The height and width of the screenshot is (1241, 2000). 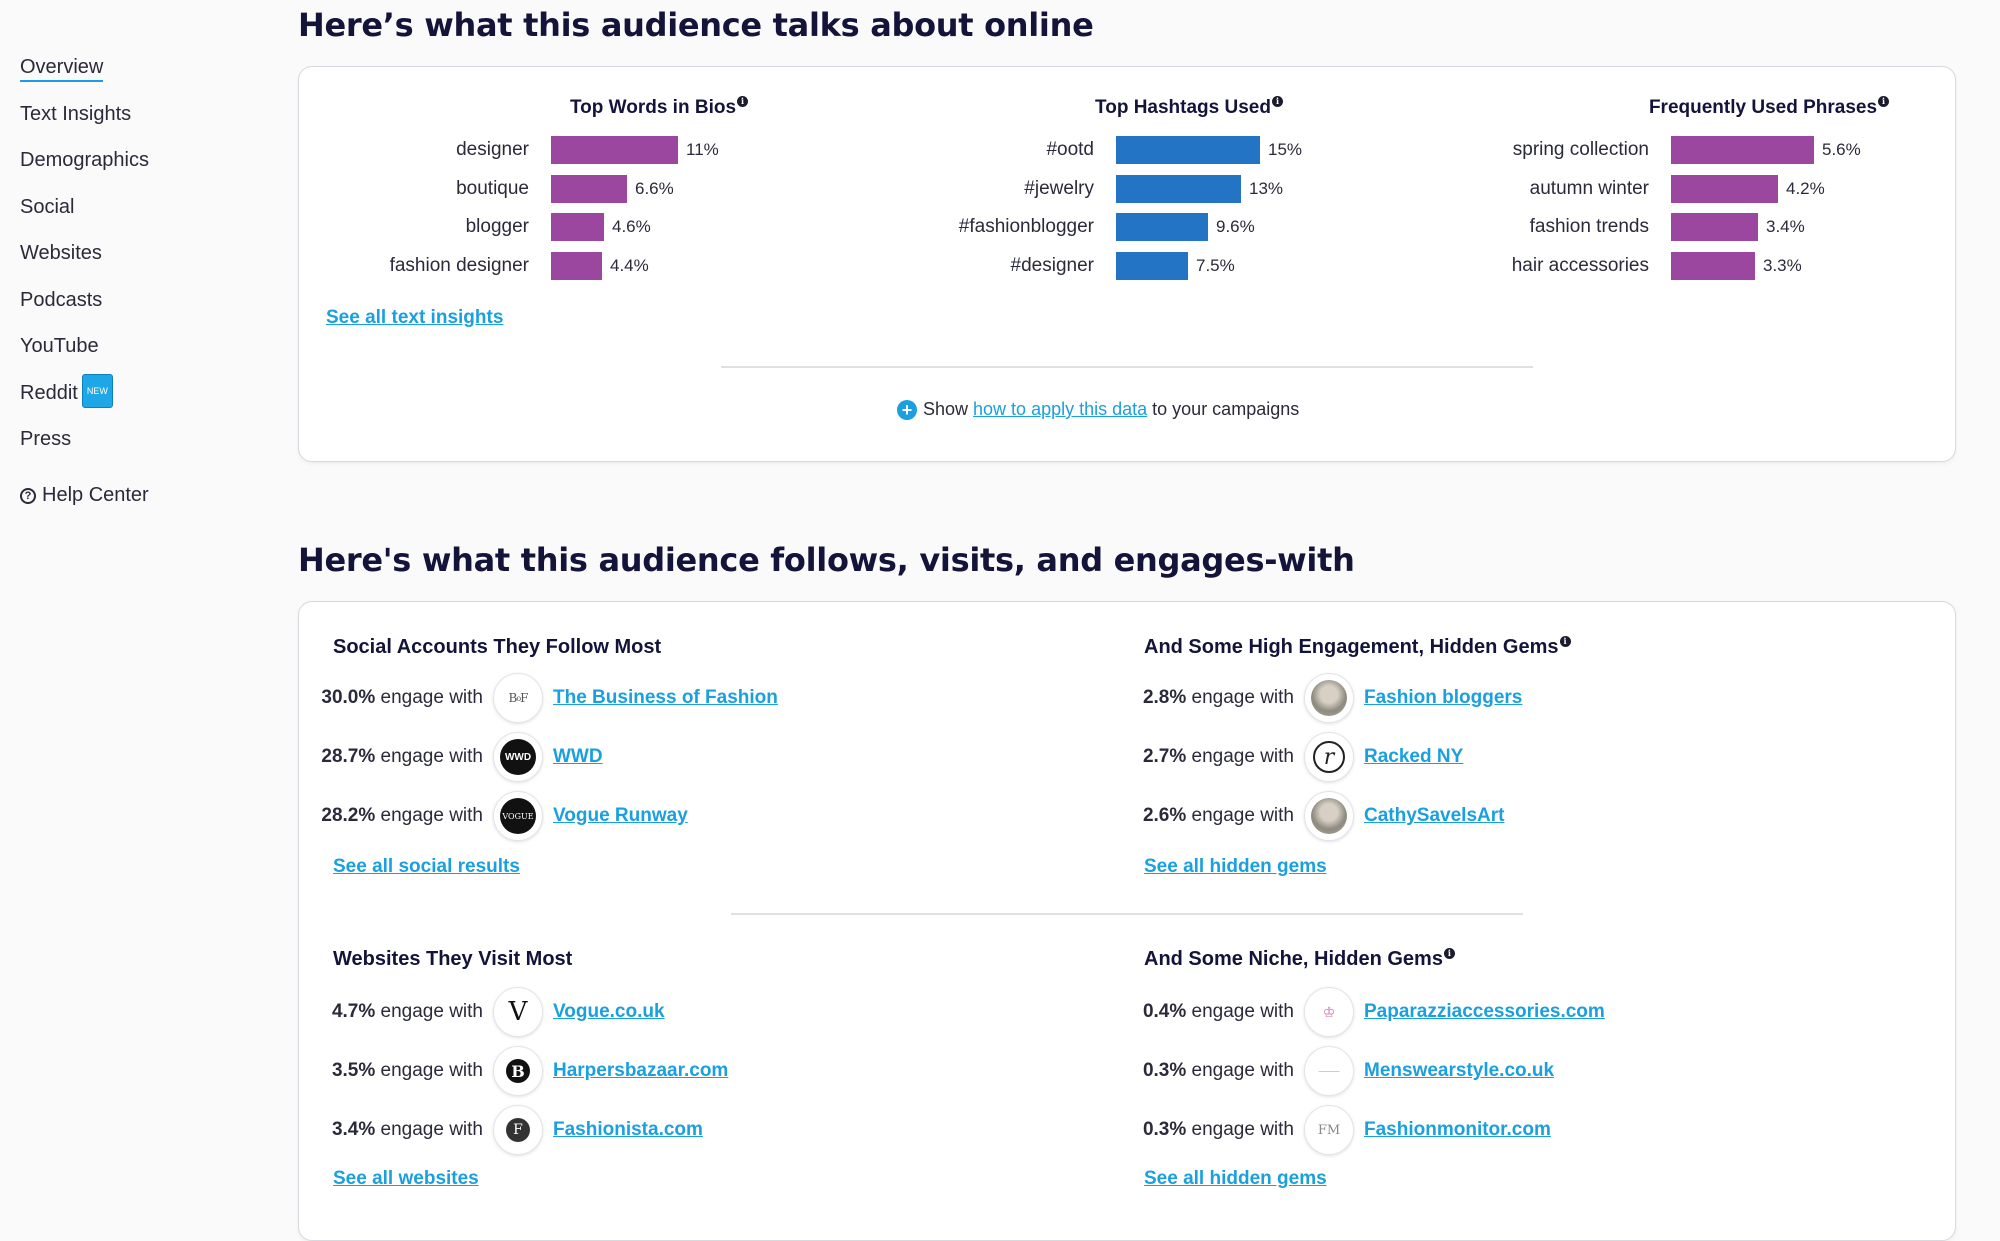 What do you see at coordinates (1443, 697) in the screenshot?
I see `account-link: Fashion bloggers` at bounding box center [1443, 697].